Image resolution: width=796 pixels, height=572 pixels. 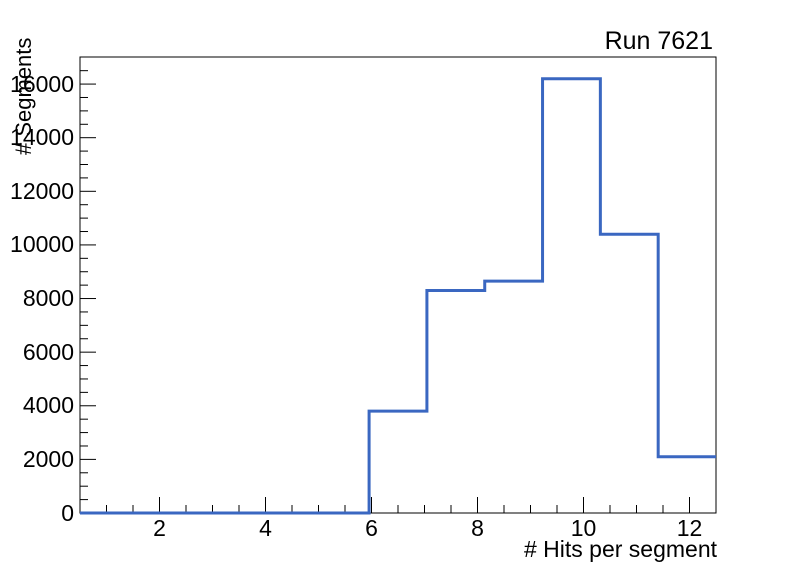 What do you see at coordinates (583, 528) in the screenshot?
I see `x-tick-label: 10` at bounding box center [583, 528].